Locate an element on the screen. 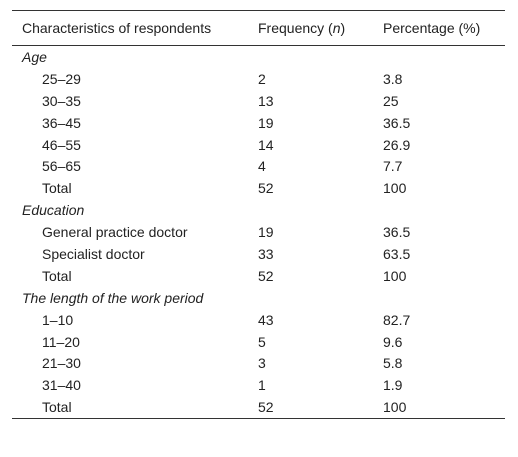 This screenshot has width=518, height=457. row-label: 36–45 is located at coordinates (61, 122).